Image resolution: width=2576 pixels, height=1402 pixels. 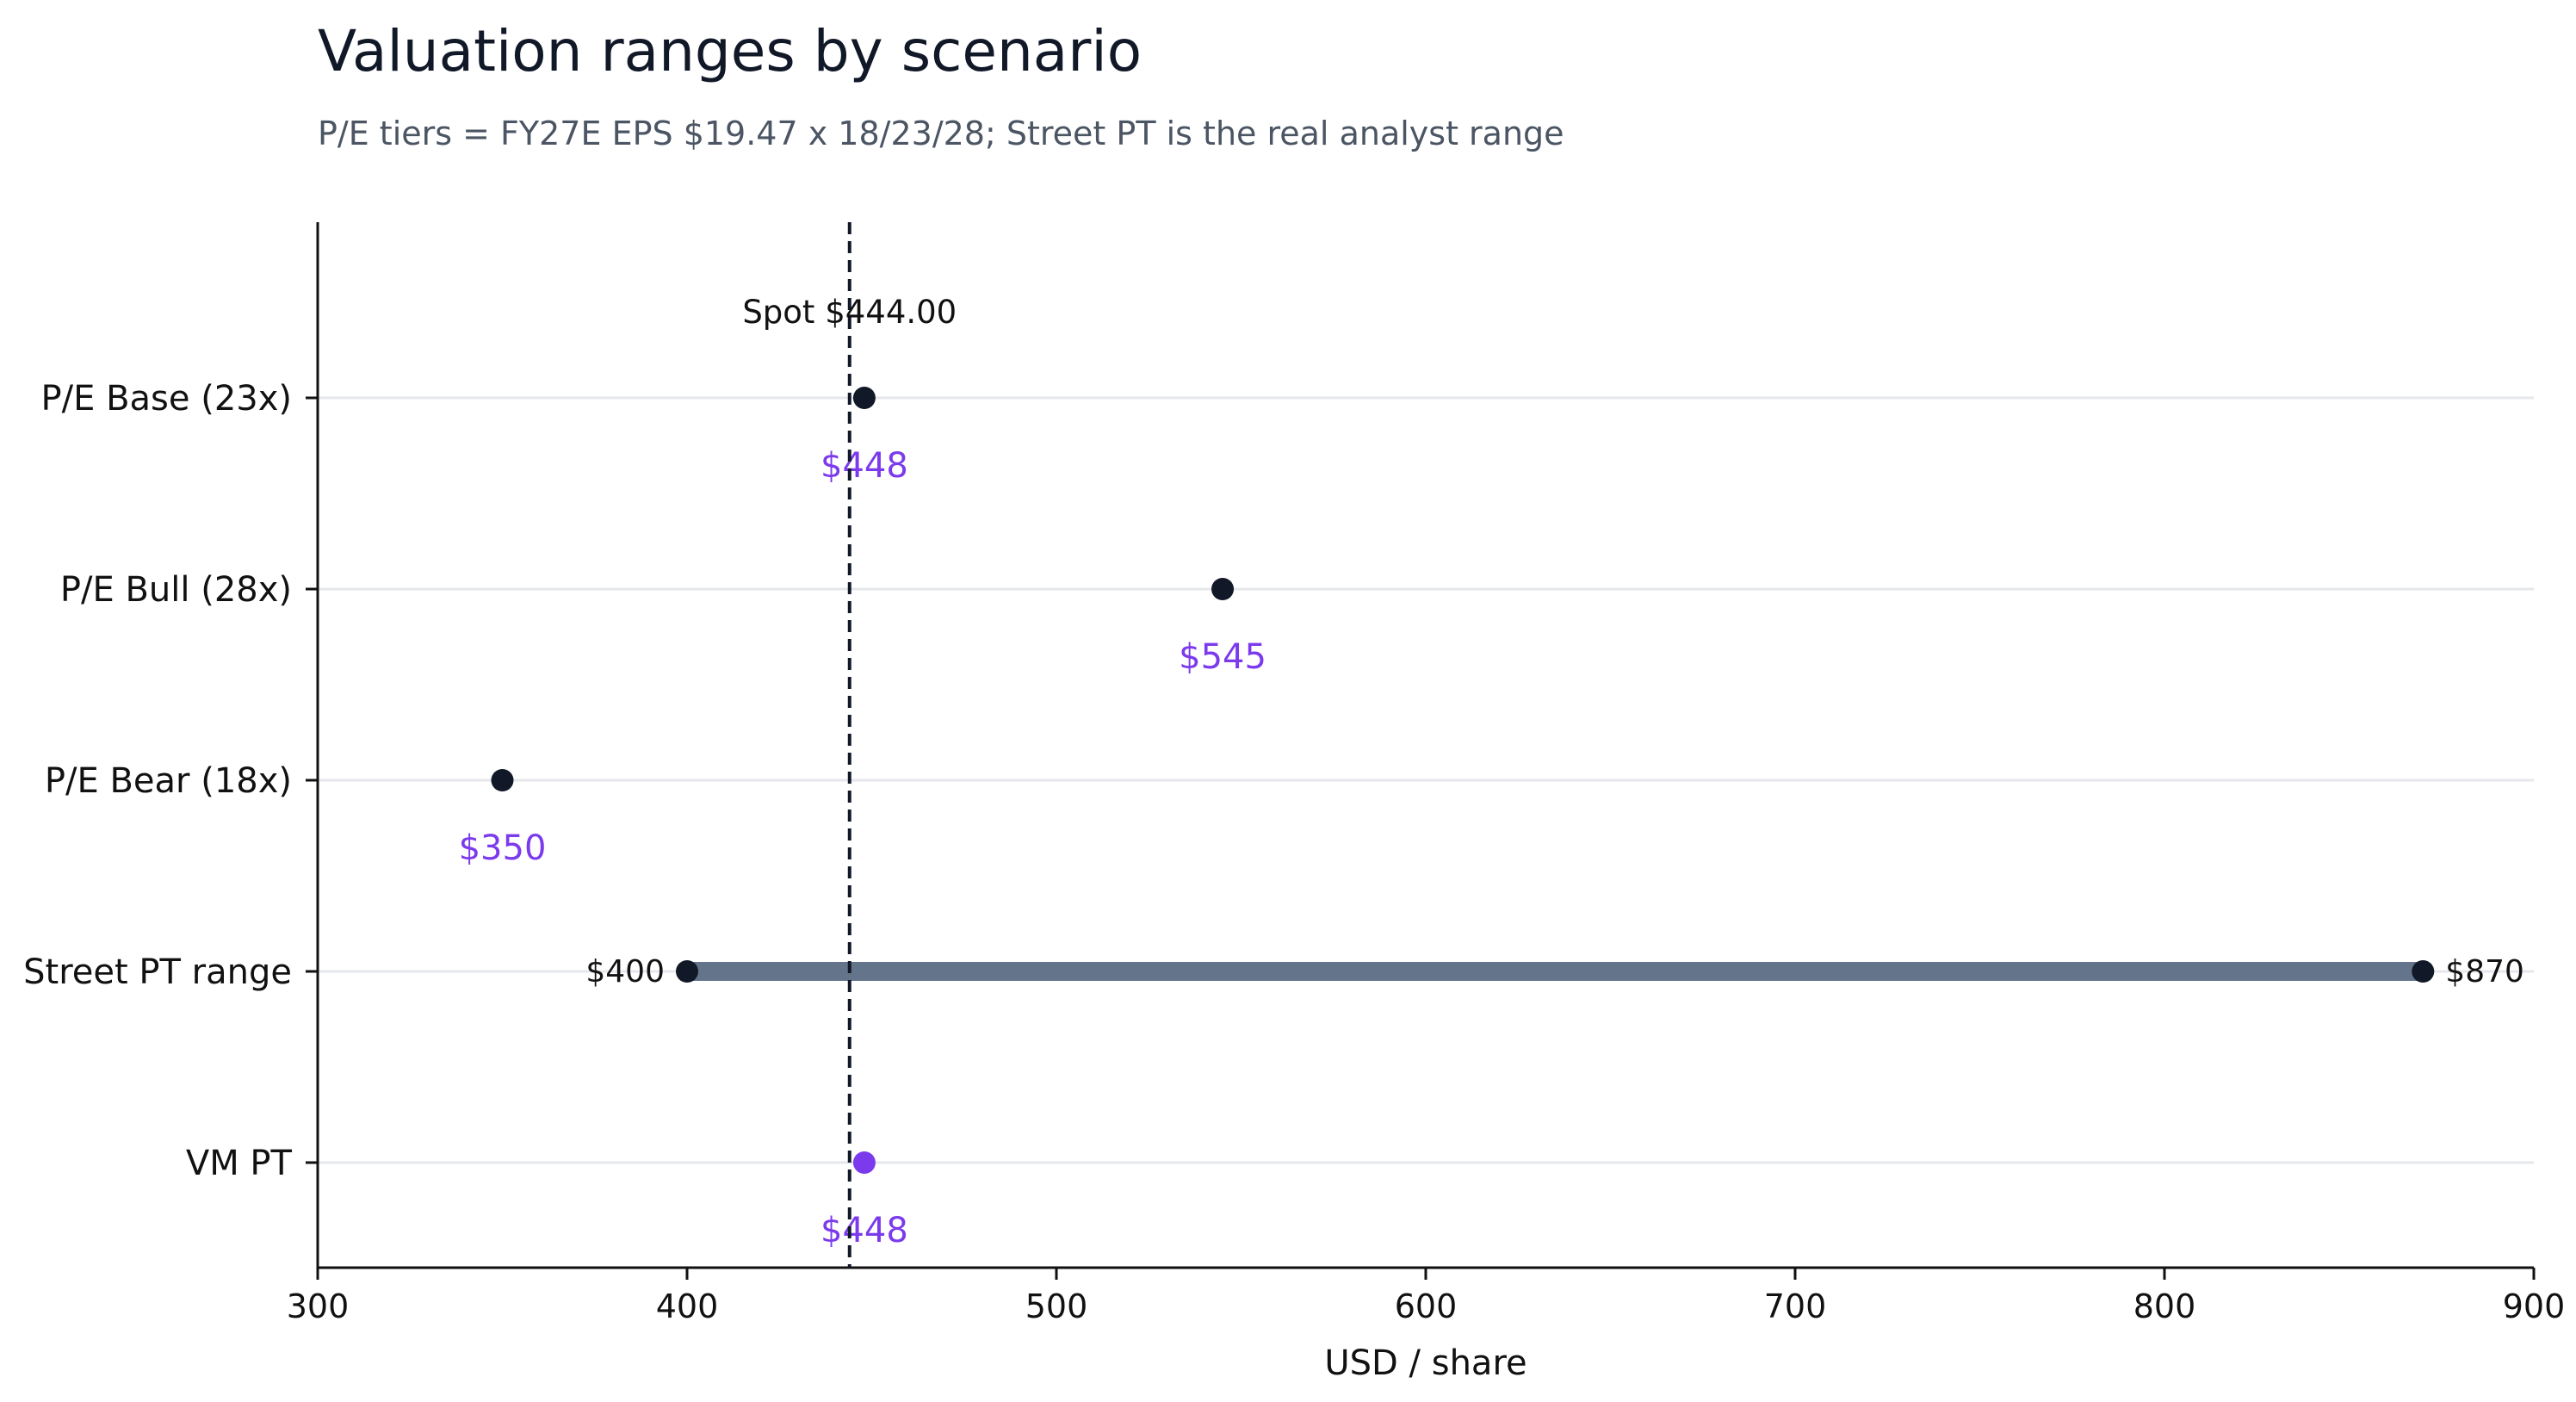 What do you see at coordinates (864, 466) in the screenshot?
I see `point-label-p-e-base-23x: $448` at bounding box center [864, 466].